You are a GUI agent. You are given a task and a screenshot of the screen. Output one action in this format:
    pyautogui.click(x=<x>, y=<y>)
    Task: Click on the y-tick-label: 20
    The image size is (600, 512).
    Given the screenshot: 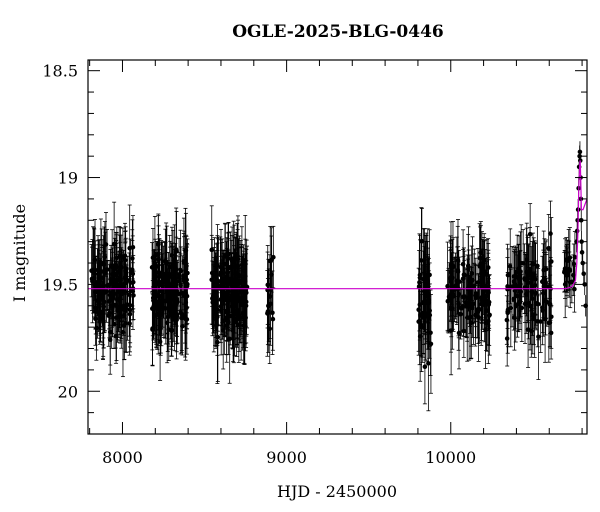 What is the action you would take?
    pyautogui.click(x=68, y=391)
    